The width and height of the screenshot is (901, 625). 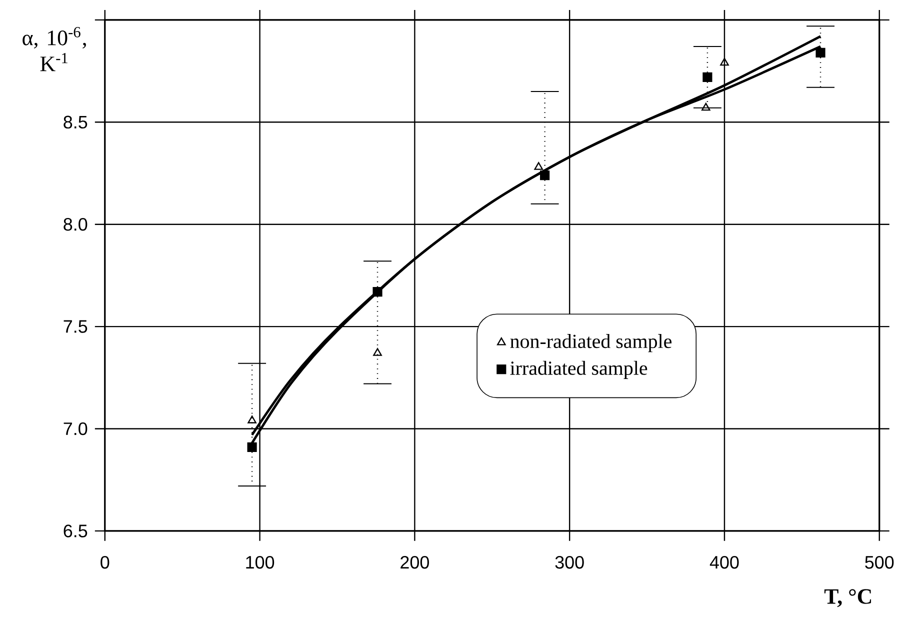 What do you see at coordinates (879, 562) in the screenshot?
I see `x-tick-label: 500` at bounding box center [879, 562].